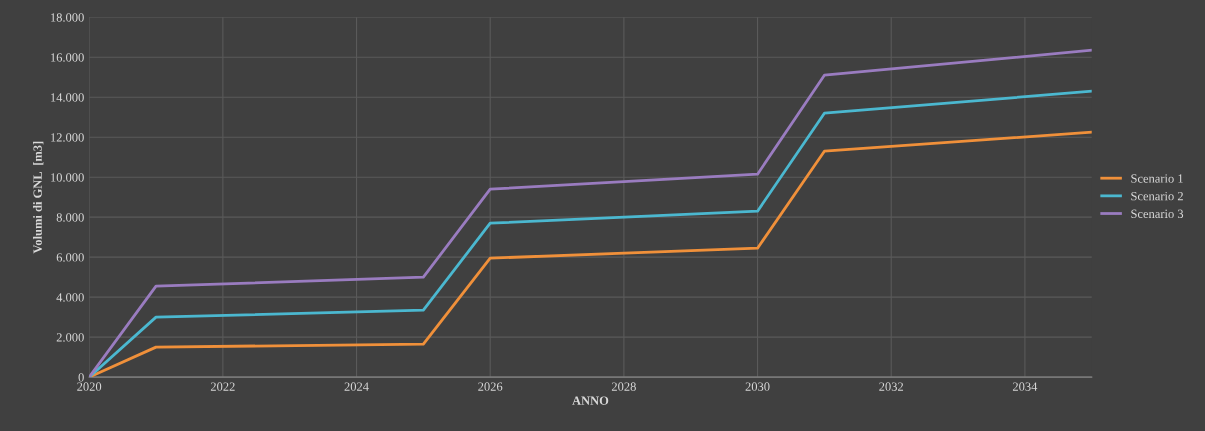 The height and width of the screenshot is (431, 1205). What do you see at coordinates (67, 177) in the screenshot?
I see `y-tick-label: 10.000` at bounding box center [67, 177].